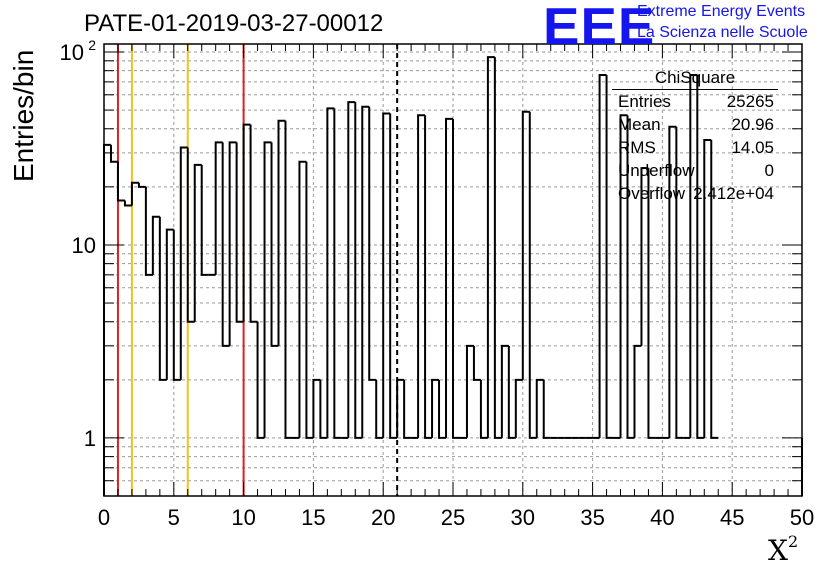 The width and height of the screenshot is (836, 572). Describe the element at coordinates (695, 89) in the screenshot. I see `stats-divider` at that location.